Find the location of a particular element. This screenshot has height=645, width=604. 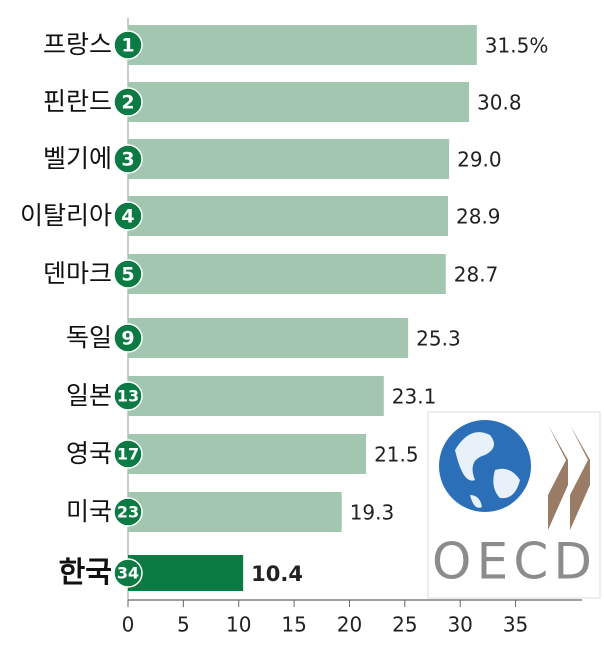

category-label: 한국 is located at coordinates (85, 572).